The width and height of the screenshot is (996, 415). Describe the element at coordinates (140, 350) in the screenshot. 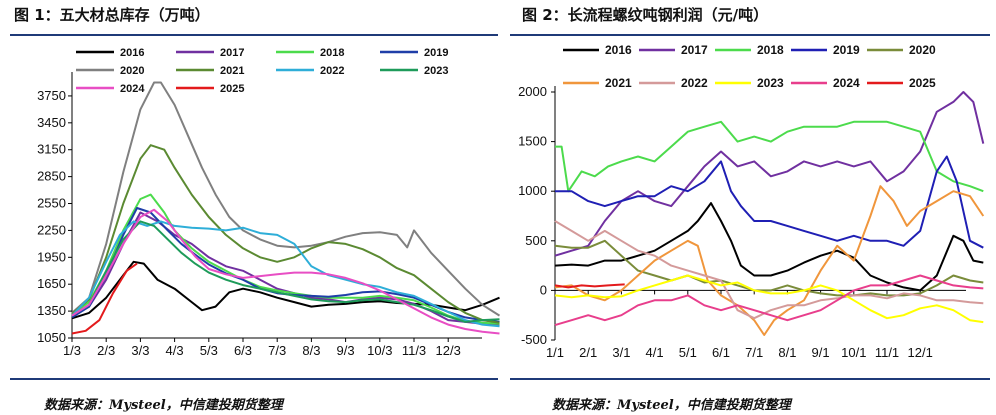

I see `x-tick-label: 3/3` at that location.